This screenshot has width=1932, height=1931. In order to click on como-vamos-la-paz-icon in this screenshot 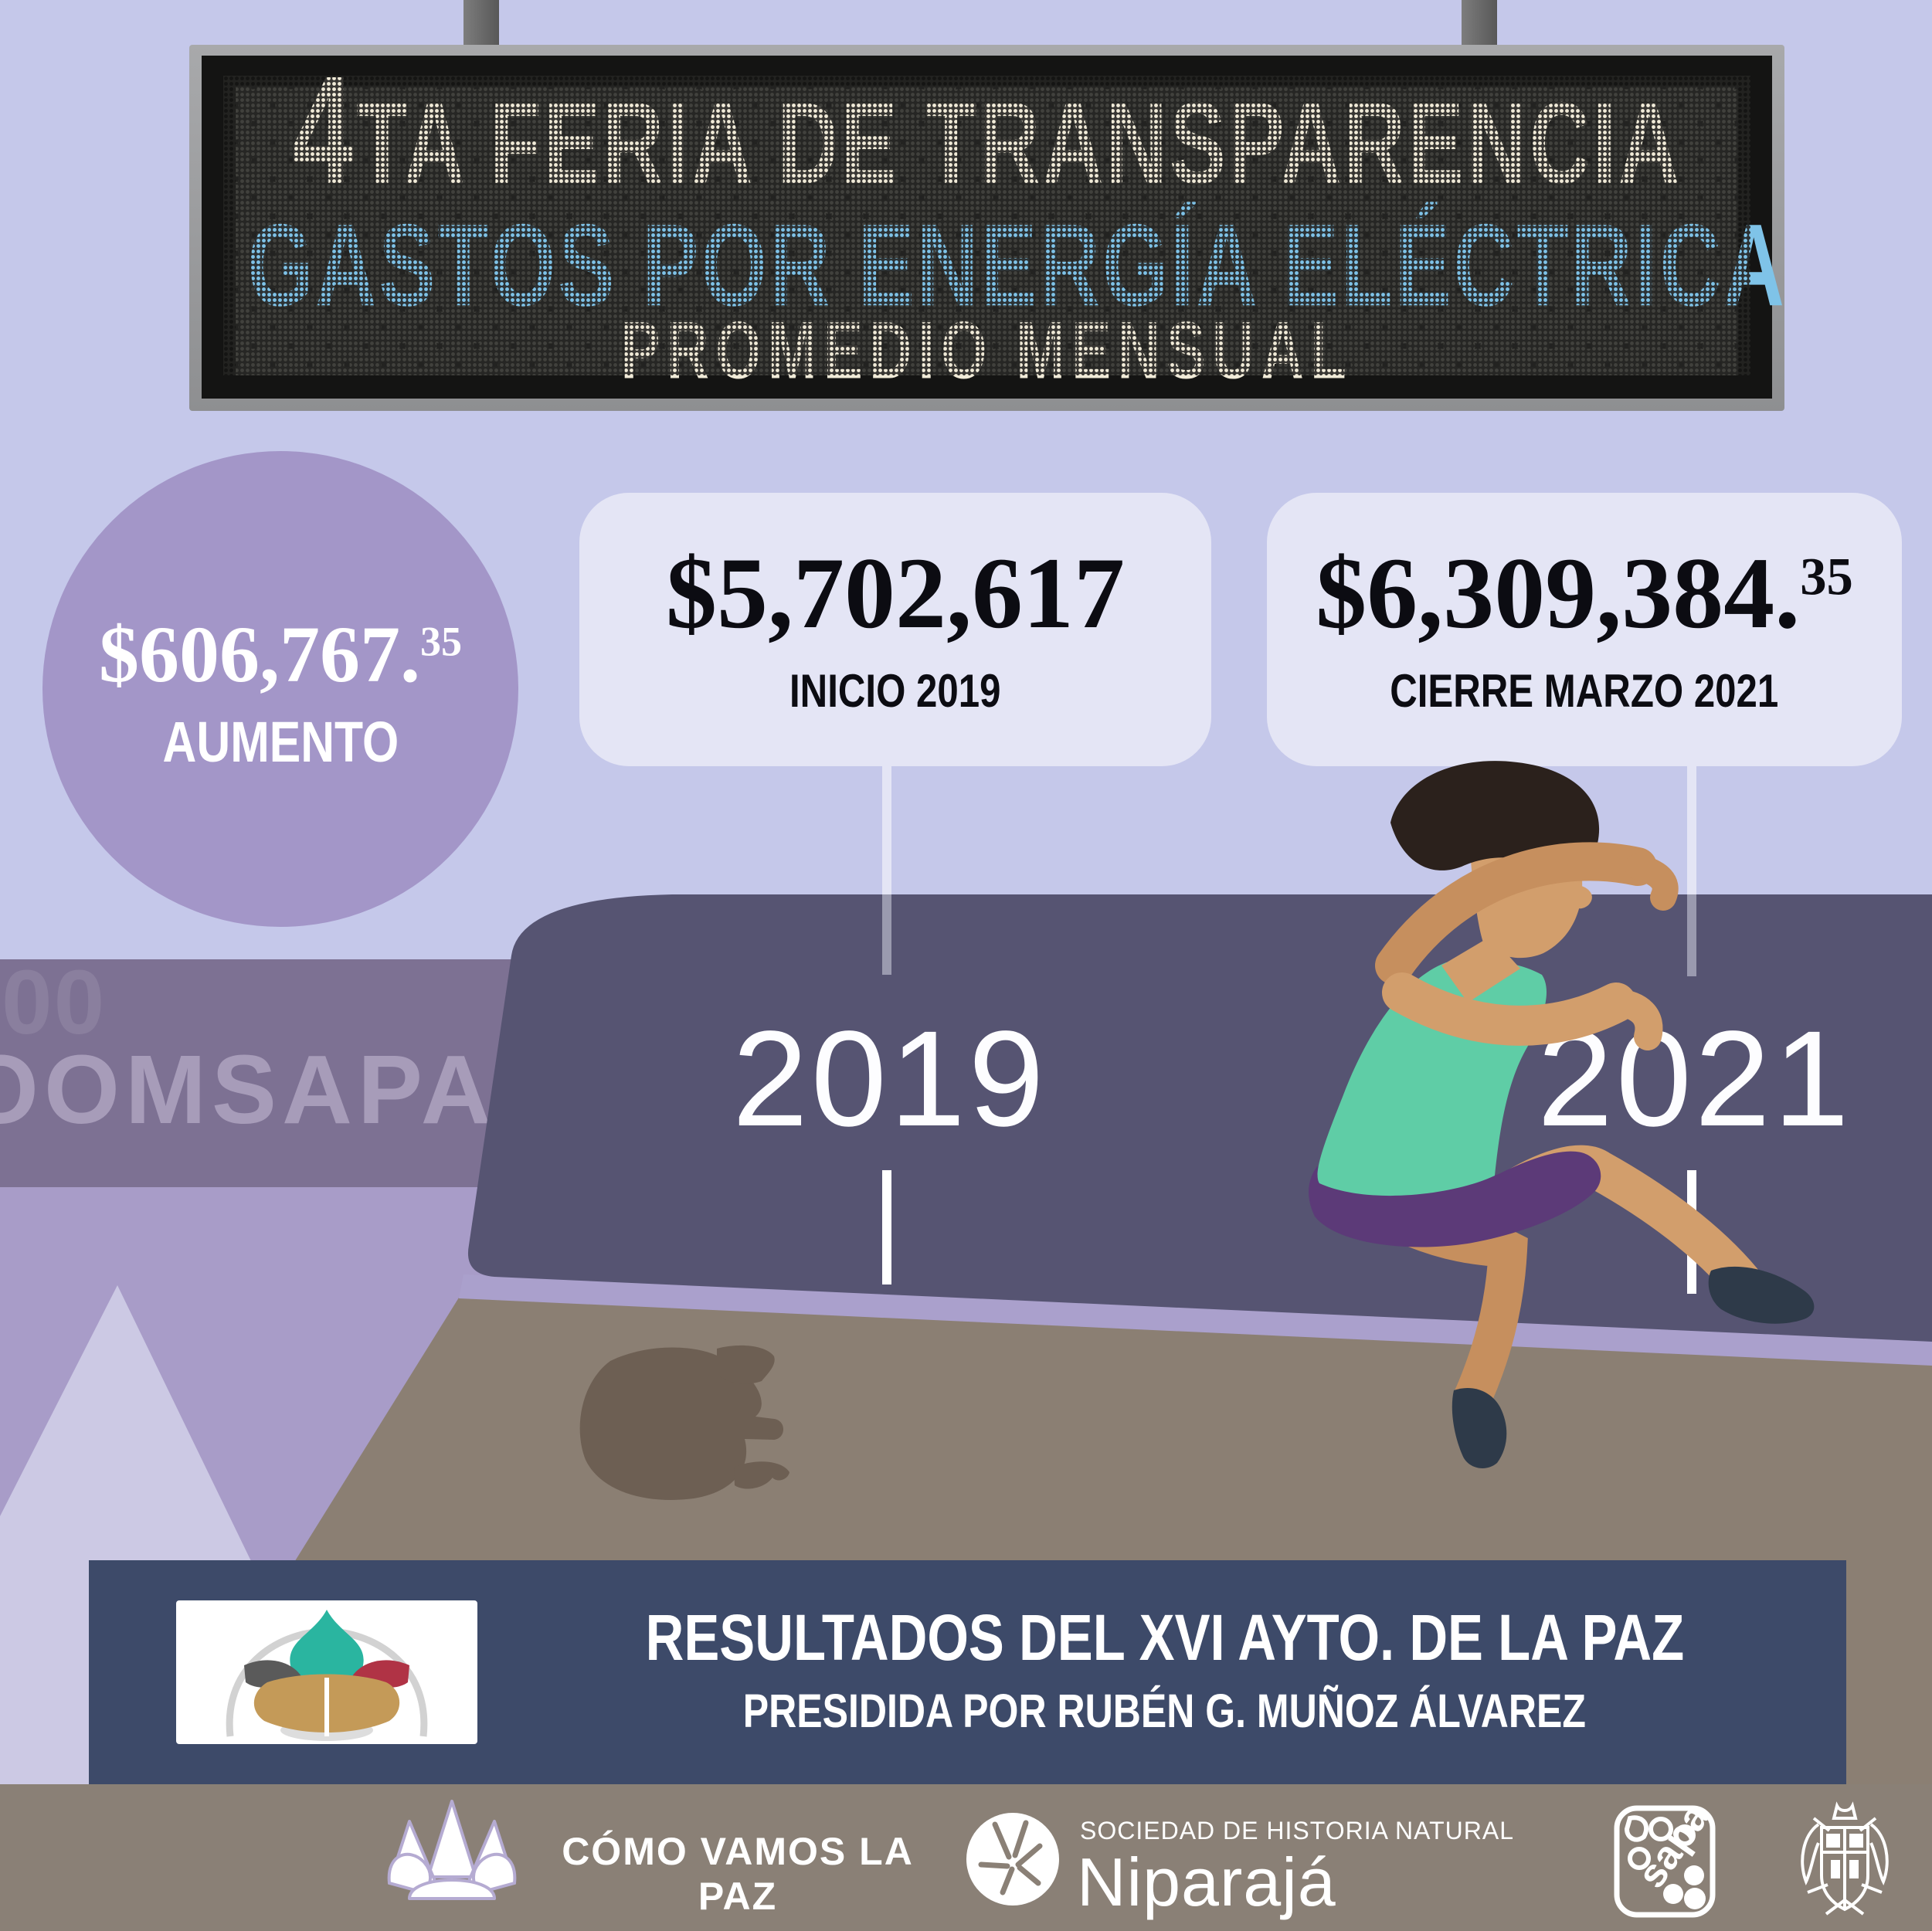, I will do `click(452, 1850)`.